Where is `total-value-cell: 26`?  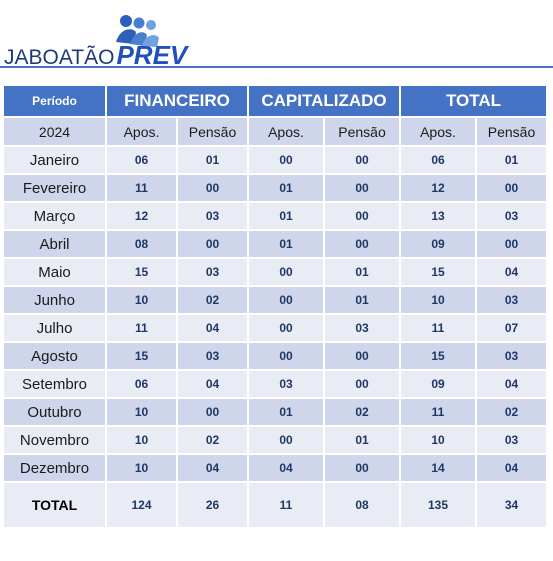 total-value-cell: 26 is located at coordinates (212, 505).